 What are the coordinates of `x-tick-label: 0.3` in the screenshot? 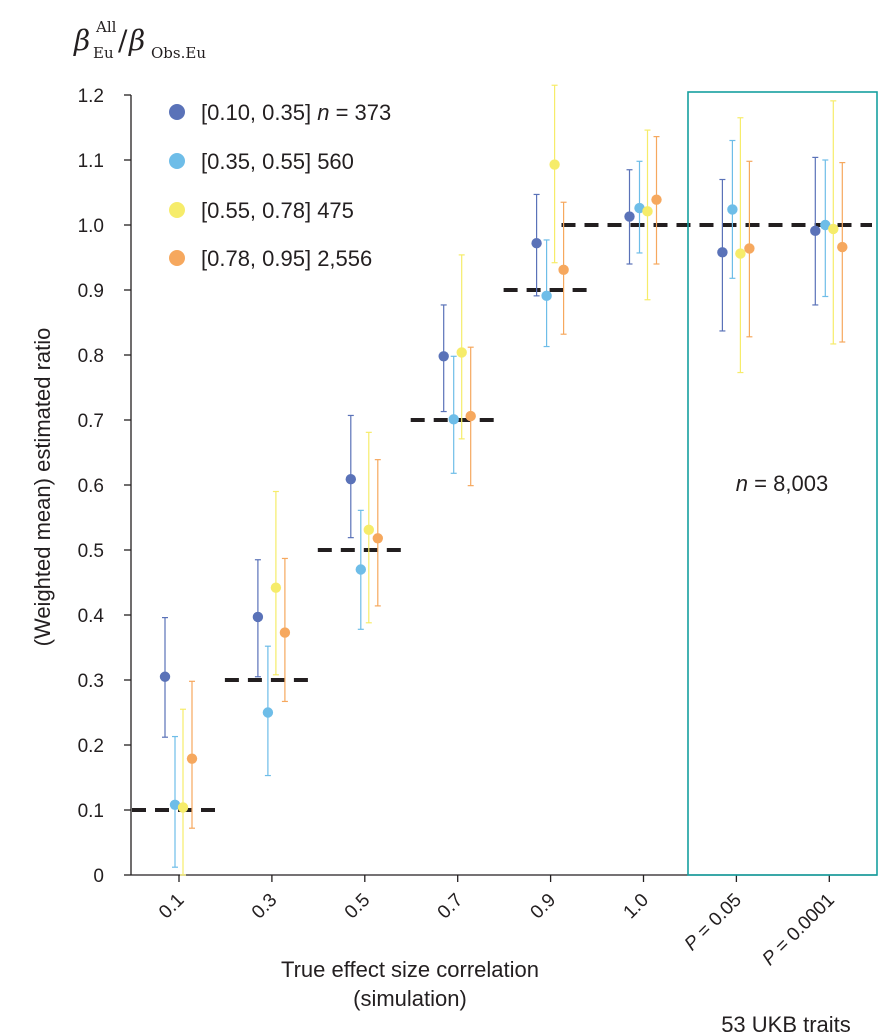 It's located at (265, 907).